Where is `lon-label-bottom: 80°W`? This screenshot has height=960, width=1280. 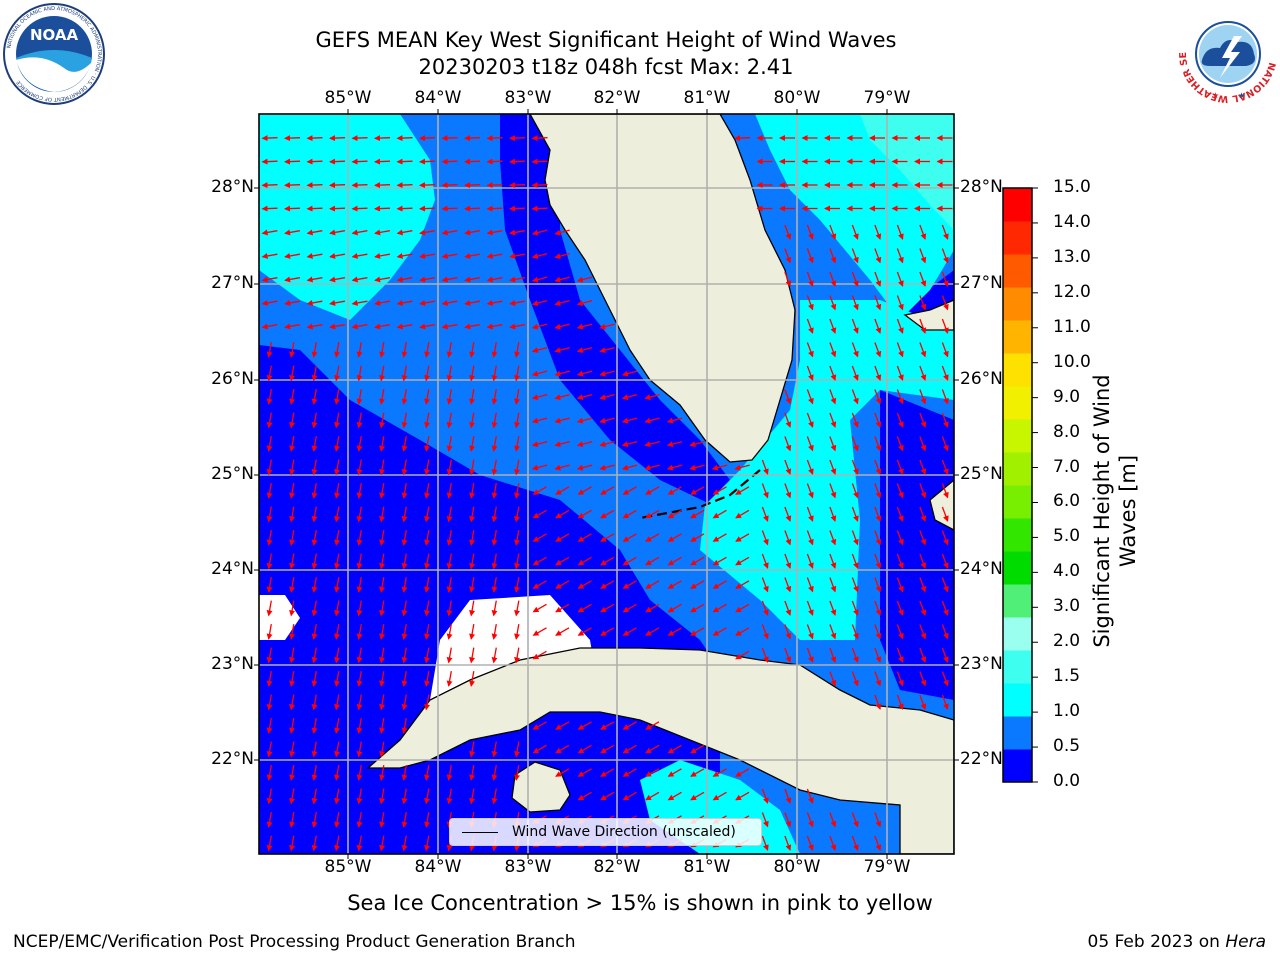
lon-label-bottom: 80°W is located at coordinates (797, 867).